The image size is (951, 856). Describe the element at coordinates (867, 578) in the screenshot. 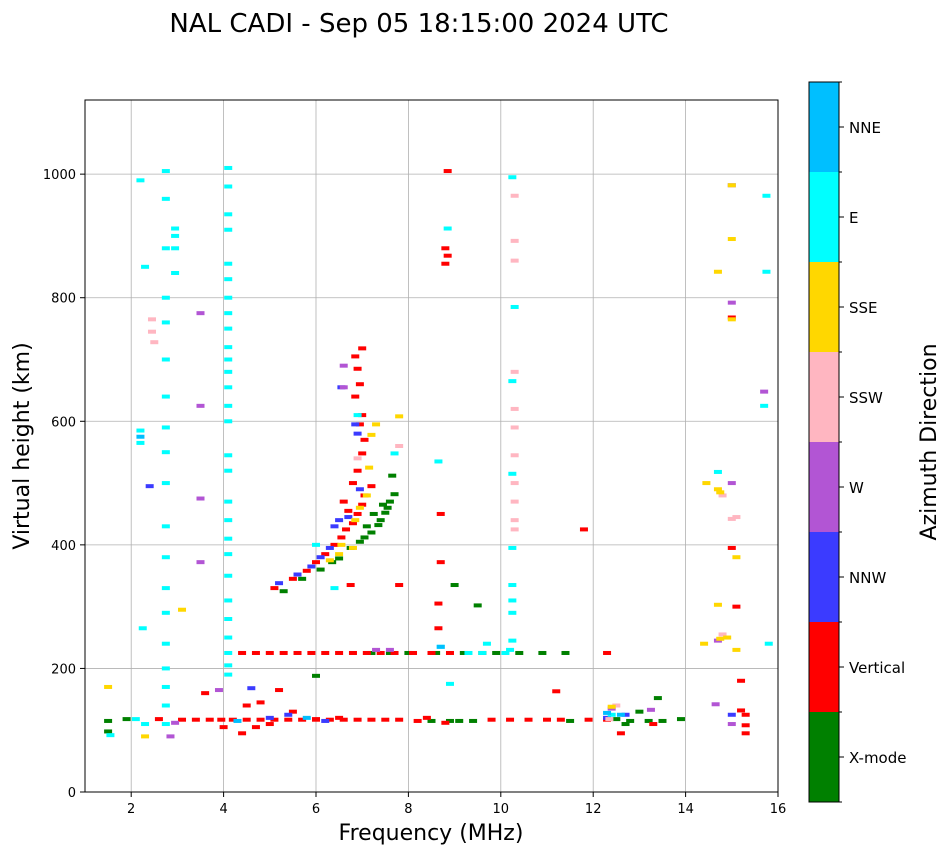

I see `colorbar-label: NNW` at that location.